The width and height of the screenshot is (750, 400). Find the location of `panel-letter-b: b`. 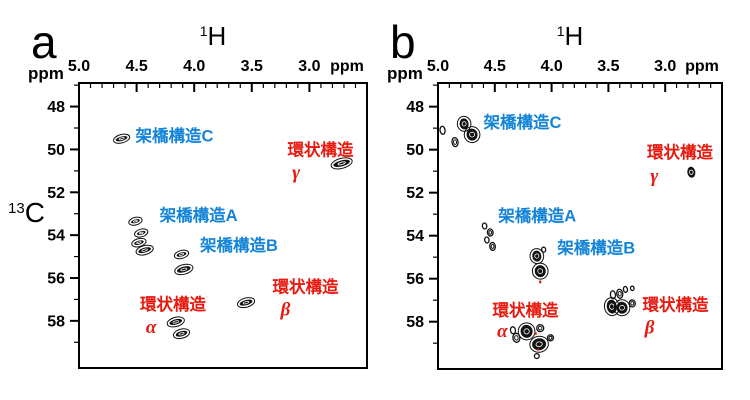

panel-letter-b: b is located at coordinates (403, 42).